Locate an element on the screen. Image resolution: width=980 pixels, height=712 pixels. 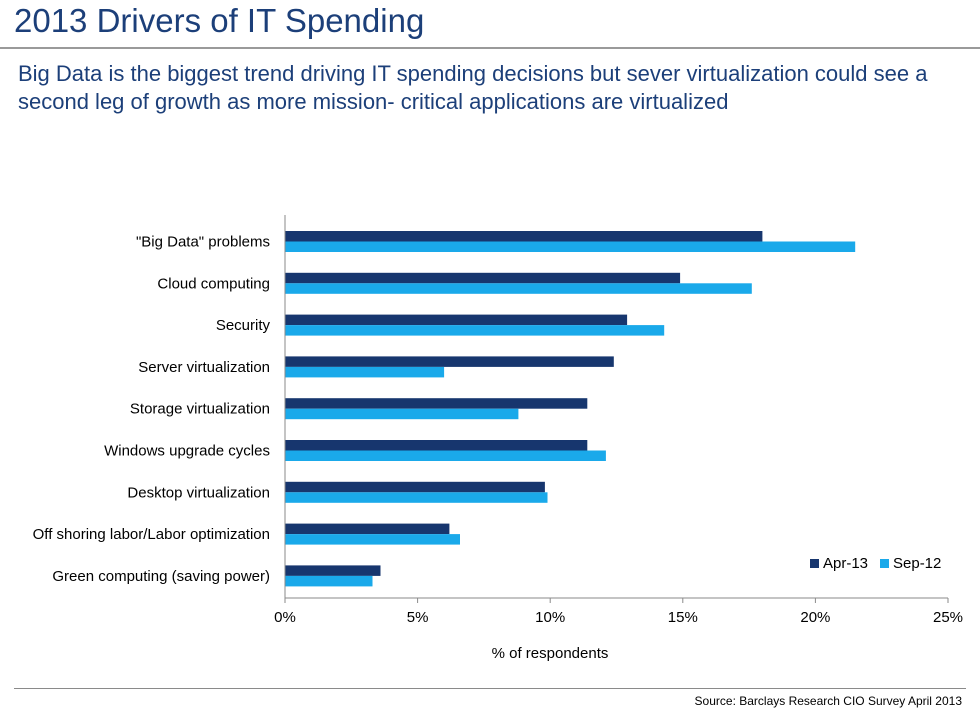
x-tick-label: 20% is located at coordinates (815, 617).